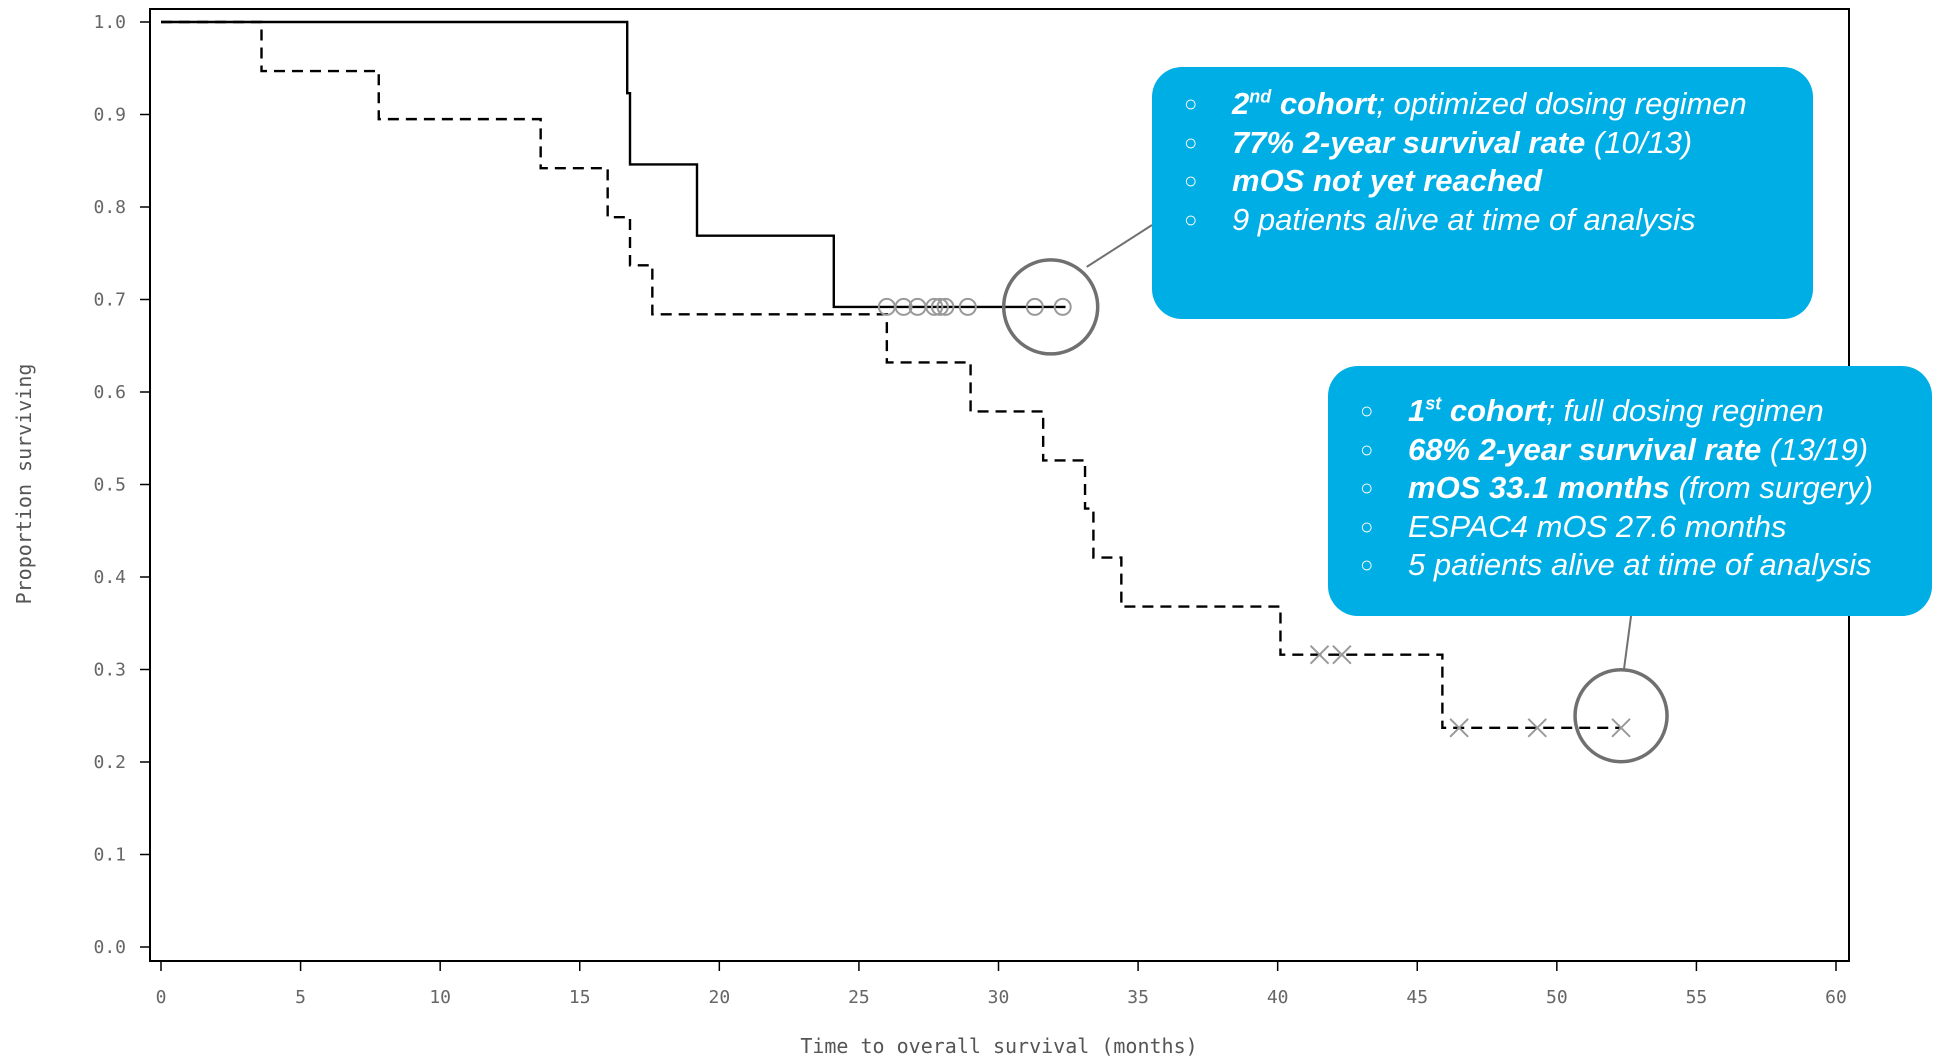 This screenshot has width=1933, height=1064. I want to click on callout-item: ○ 77% 2-year survival rate (10/13), so click(1482, 143).